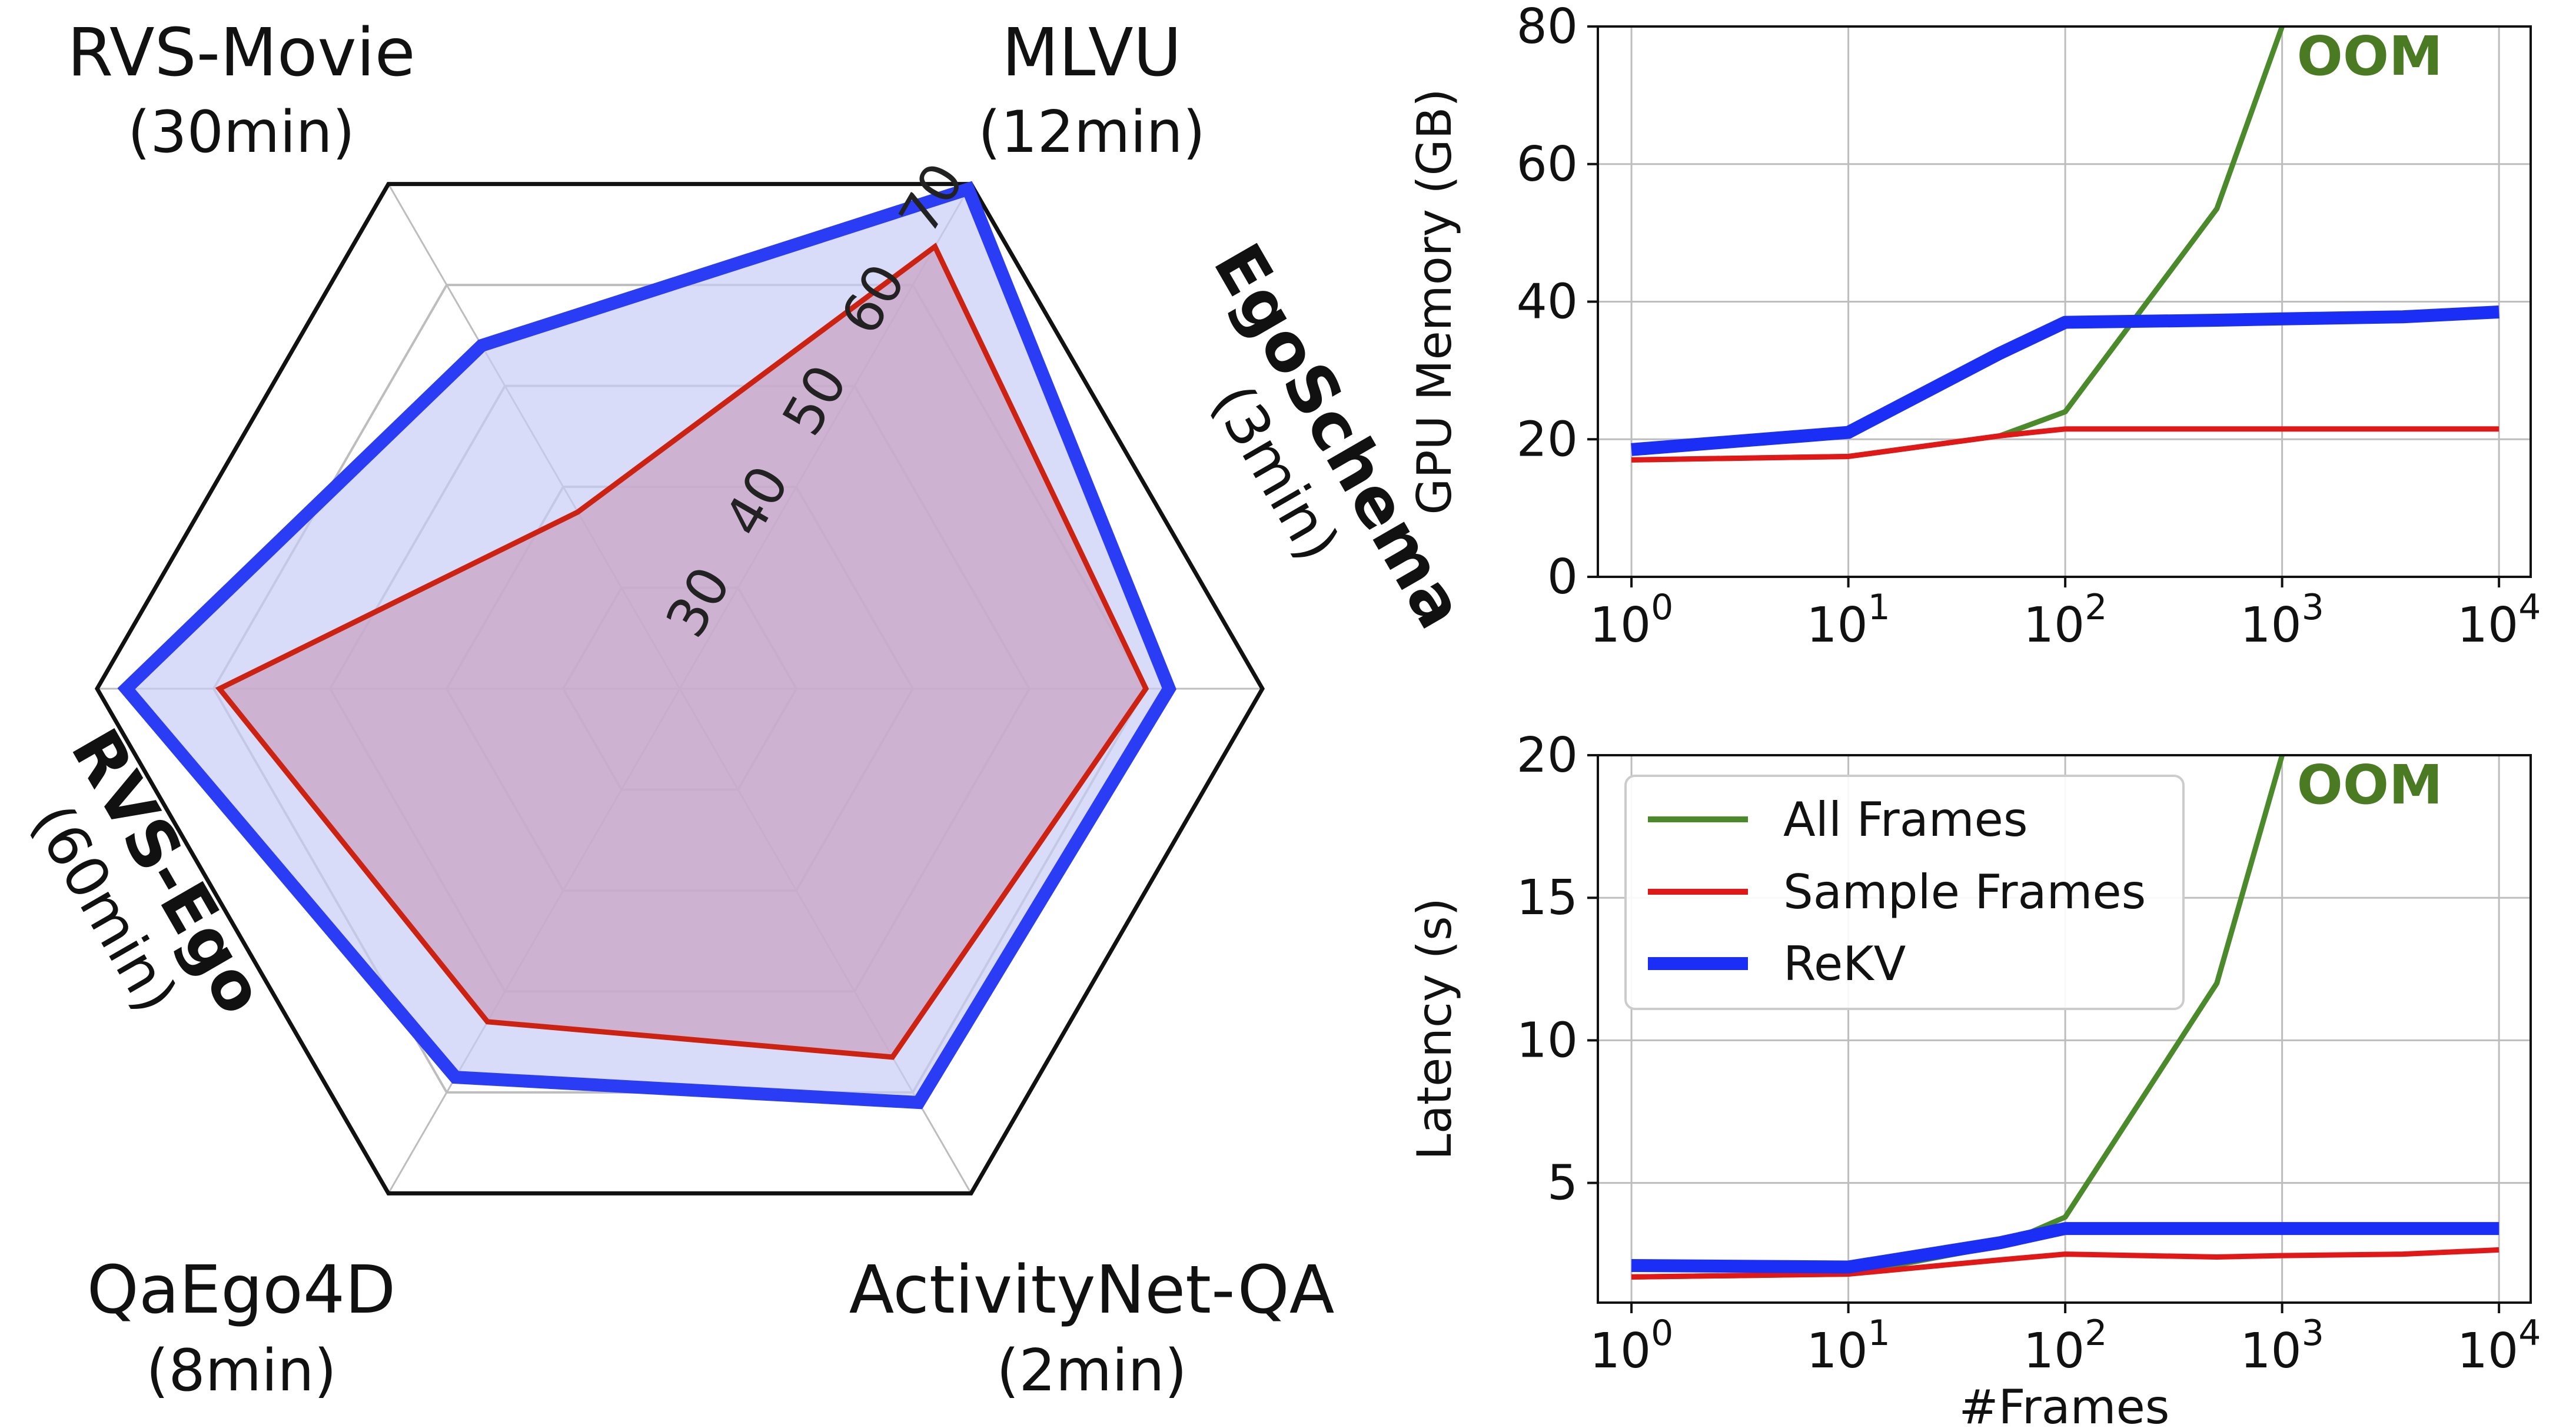 Image resolution: width=2576 pixels, height=1428 pixels. Describe the element at coordinates (1092, 1290) in the screenshot. I see `axis-name-activitynet-qa: ActivityNet-QA` at that location.